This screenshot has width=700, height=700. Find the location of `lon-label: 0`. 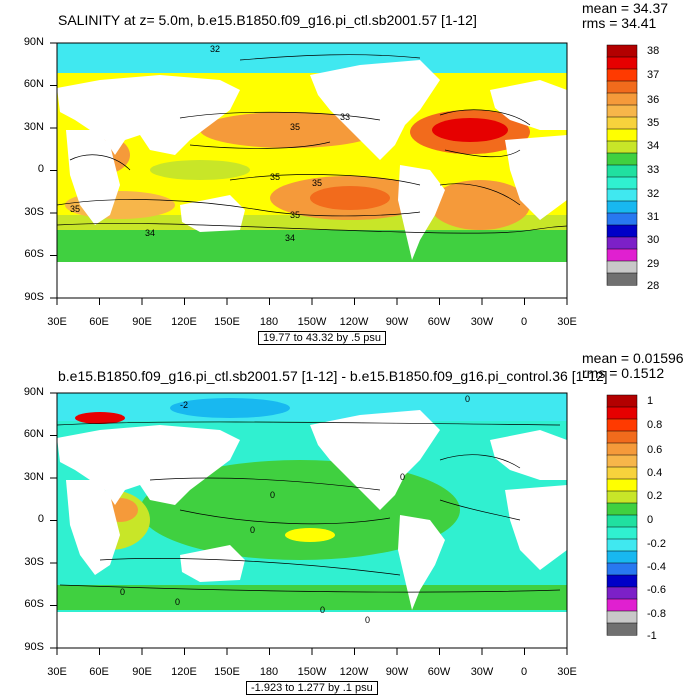

lon-label: 0 is located at coordinates (524, 672).